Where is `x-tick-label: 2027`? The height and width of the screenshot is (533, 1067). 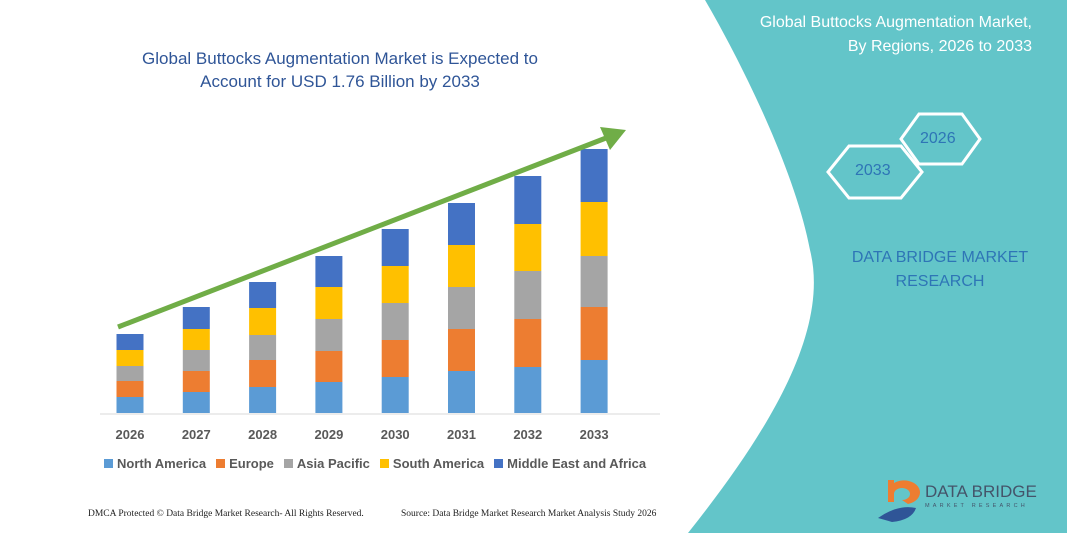
x-tick-label: 2027 is located at coordinates (196, 434).